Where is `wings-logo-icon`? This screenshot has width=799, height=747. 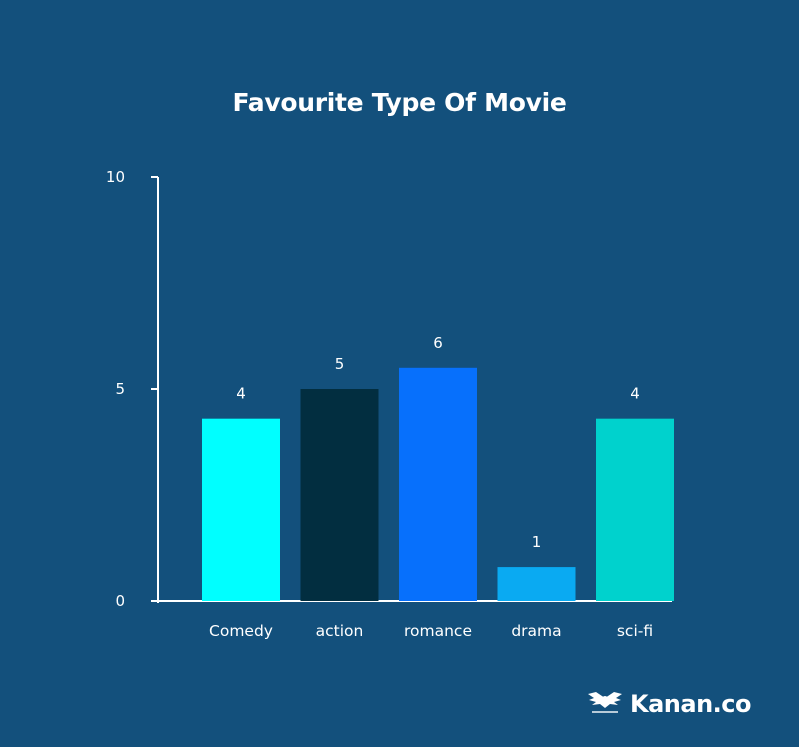
wings-logo-icon is located at coordinates (605, 702).